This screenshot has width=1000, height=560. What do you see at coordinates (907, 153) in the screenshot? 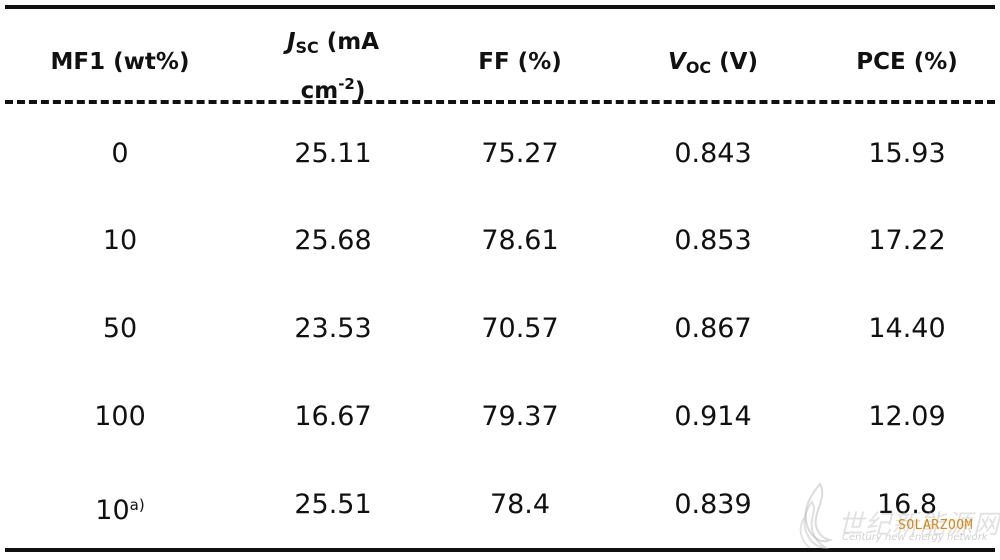
I see `cell-pce: 15.93` at bounding box center [907, 153].